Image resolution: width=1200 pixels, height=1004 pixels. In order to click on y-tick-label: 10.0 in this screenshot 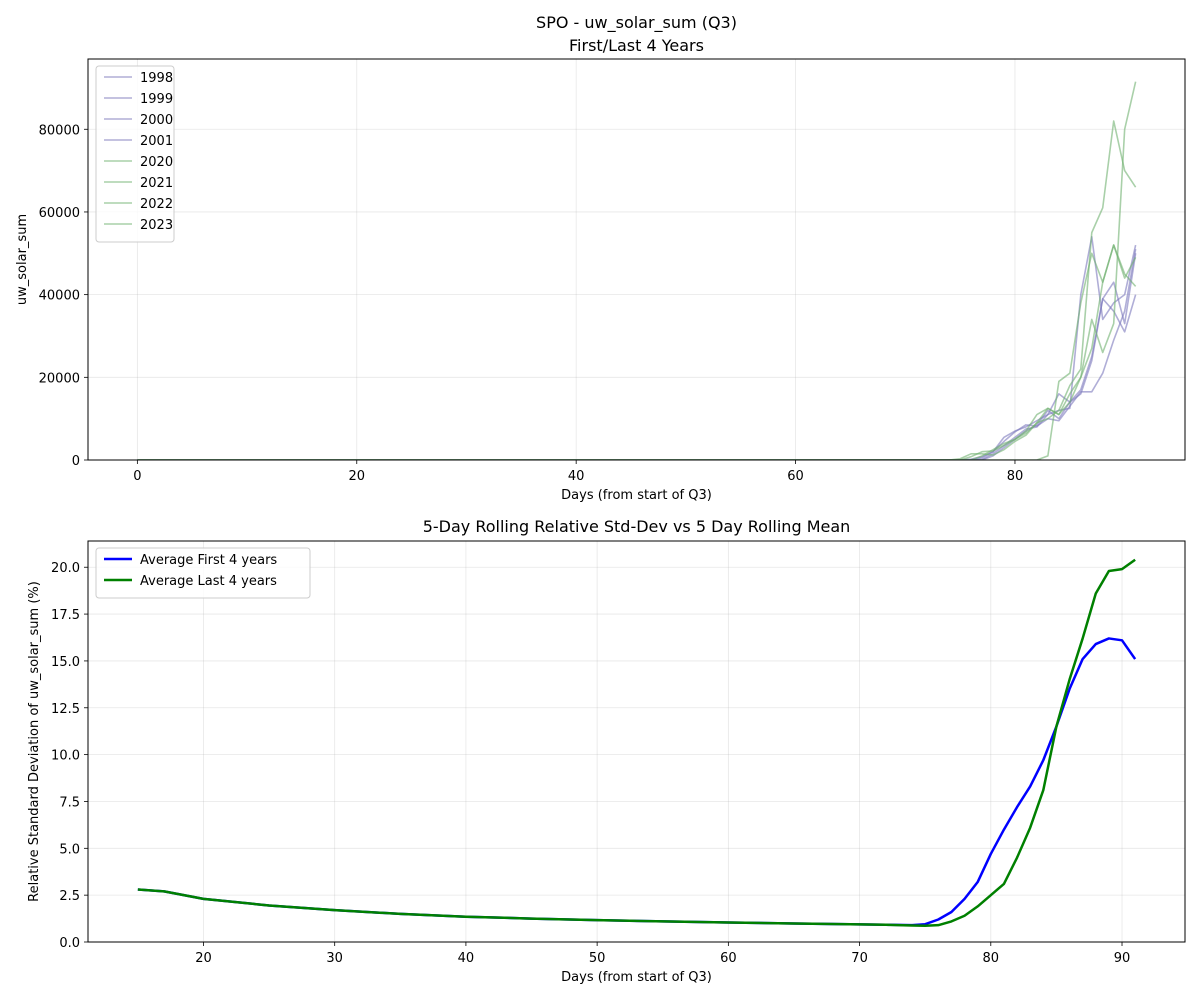, I will do `click(65, 756)`.